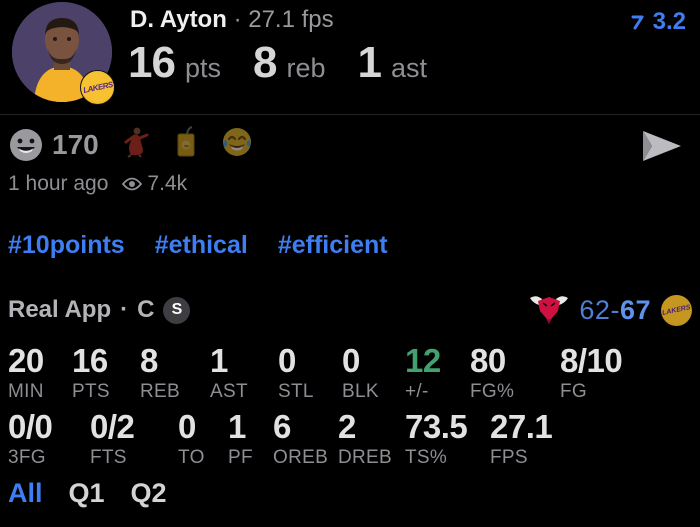 The height and width of the screenshot is (527, 700). I want to click on stat-dreb: 2 DREB, so click(371, 438).